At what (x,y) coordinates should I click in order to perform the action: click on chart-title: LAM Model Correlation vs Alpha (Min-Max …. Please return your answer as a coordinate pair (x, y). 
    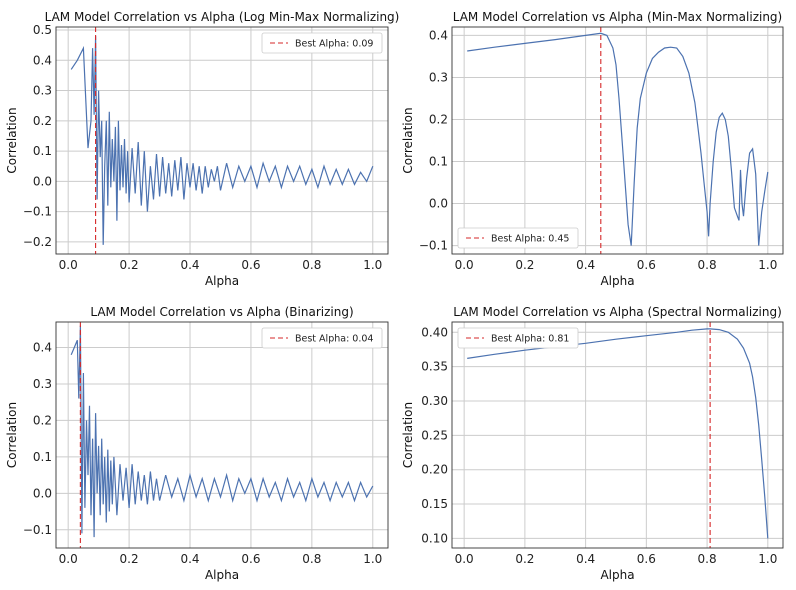
    Looking at the image, I should click on (617, 17).